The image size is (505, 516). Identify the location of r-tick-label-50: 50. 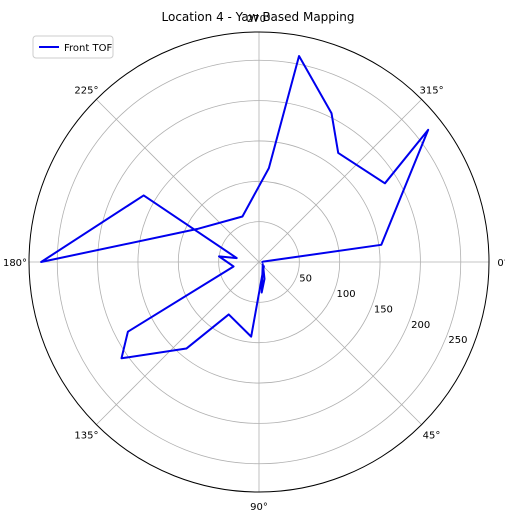
(305, 278).